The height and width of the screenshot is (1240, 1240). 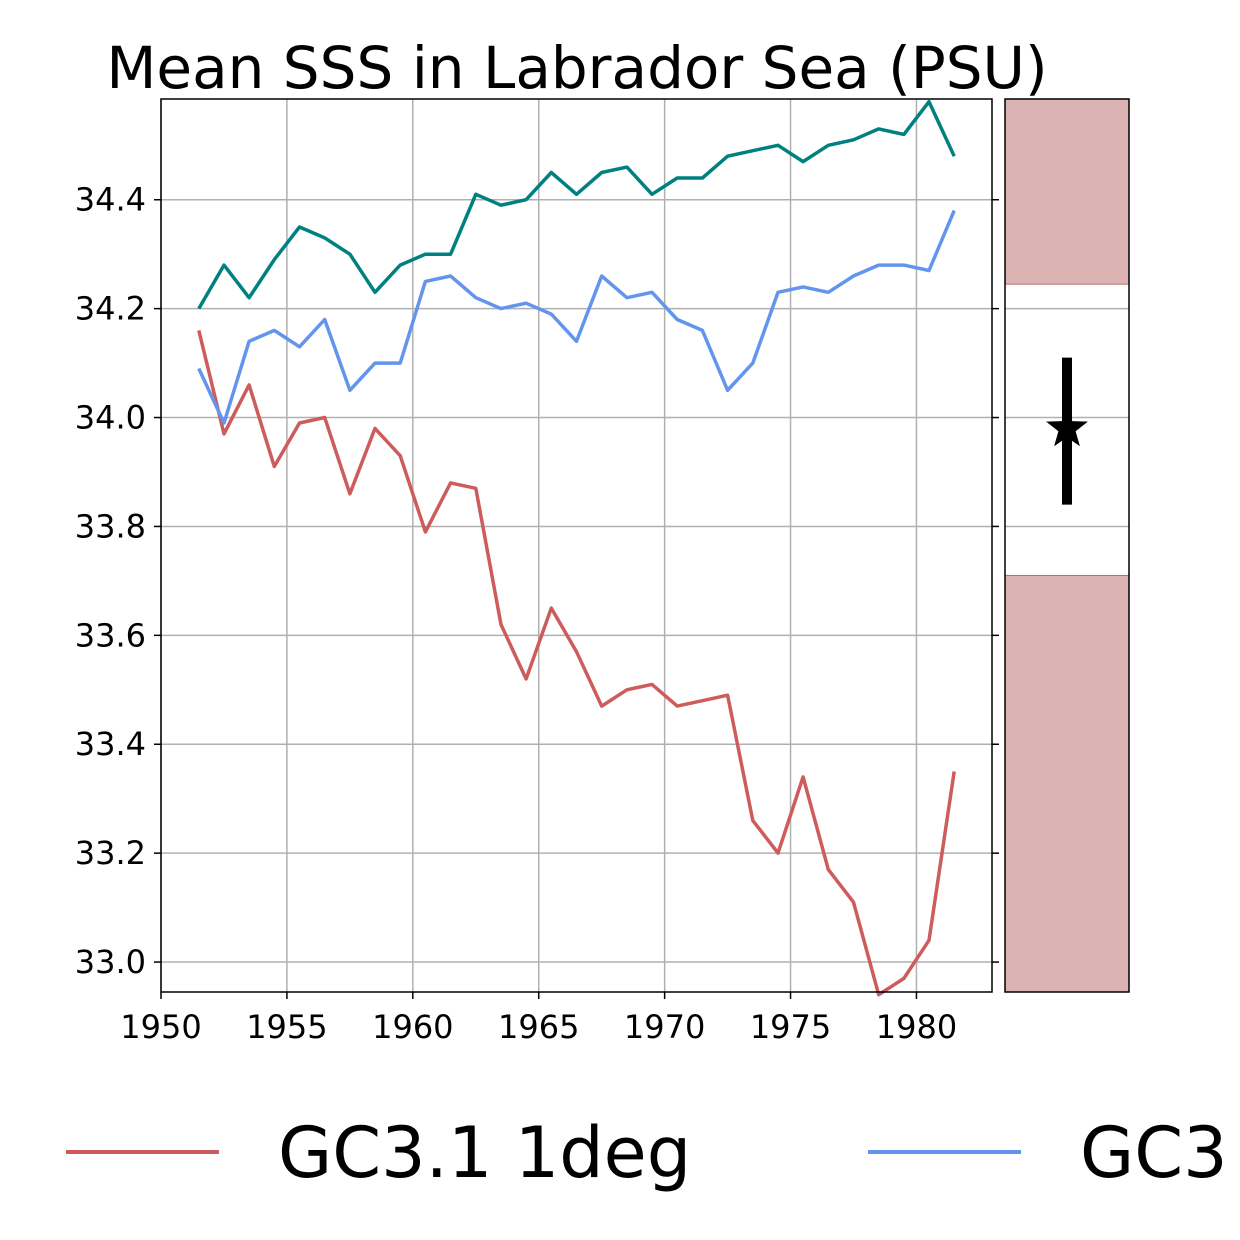 What do you see at coordinates (538, 1027) in the screenshot?
I see `x-tick-label: 1965` at bounding box center [538, 1027].